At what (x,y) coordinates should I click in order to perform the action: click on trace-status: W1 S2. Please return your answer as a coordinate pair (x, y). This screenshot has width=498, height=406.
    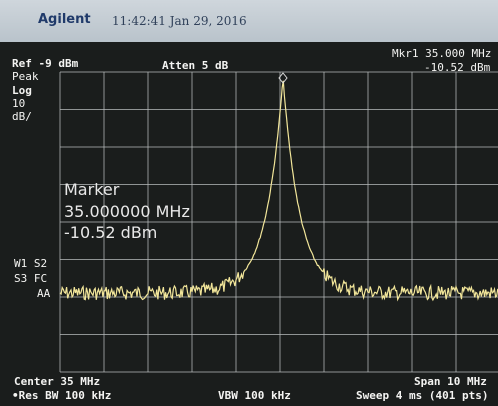
    Looking at the image, I should click on (31, 263).